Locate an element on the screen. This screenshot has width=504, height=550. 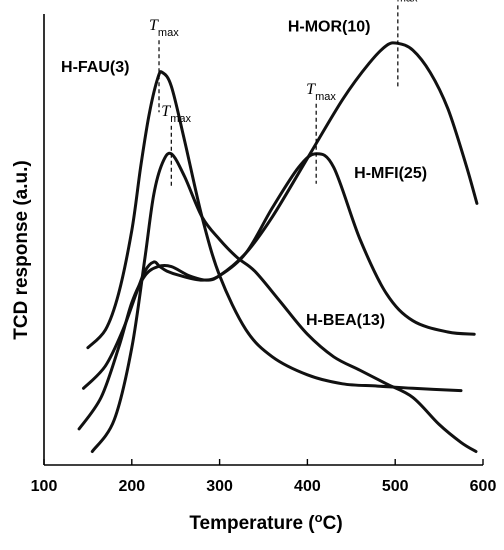
x-tick-label: 400 is located at coordinates (307, 486).